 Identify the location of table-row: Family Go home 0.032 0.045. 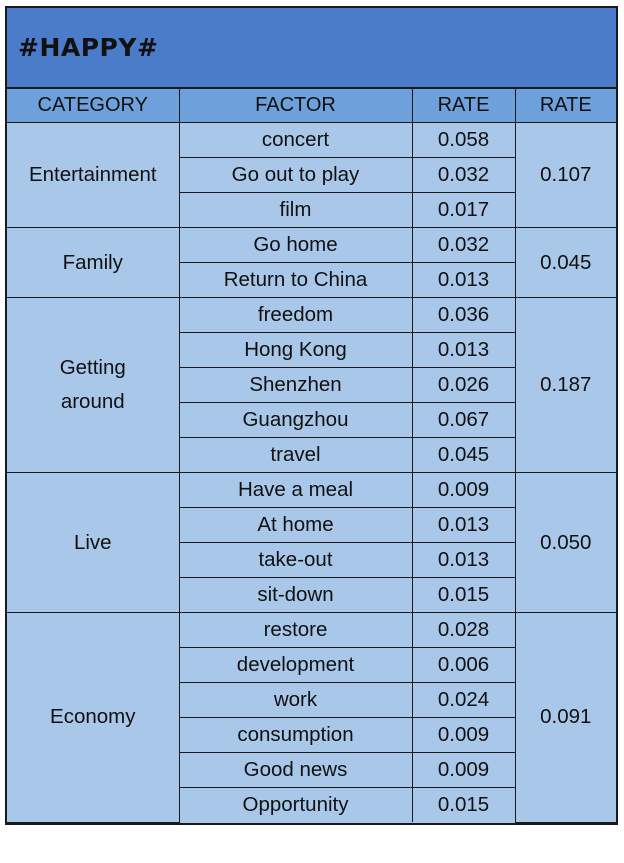
(311, 262).